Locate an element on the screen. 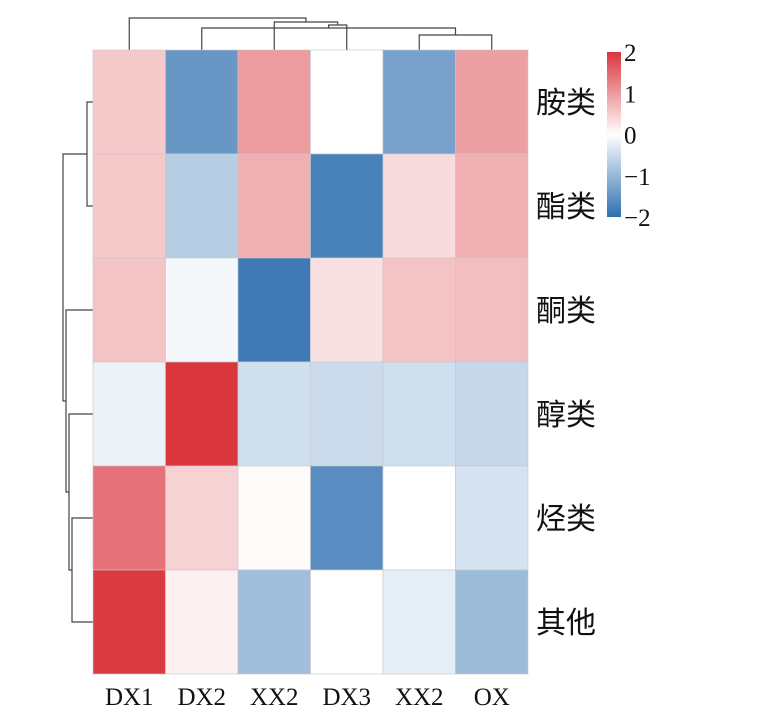 This screenshot has width=765, height=727. legend-tick-label: 2 is located at coordinates (630, 53).